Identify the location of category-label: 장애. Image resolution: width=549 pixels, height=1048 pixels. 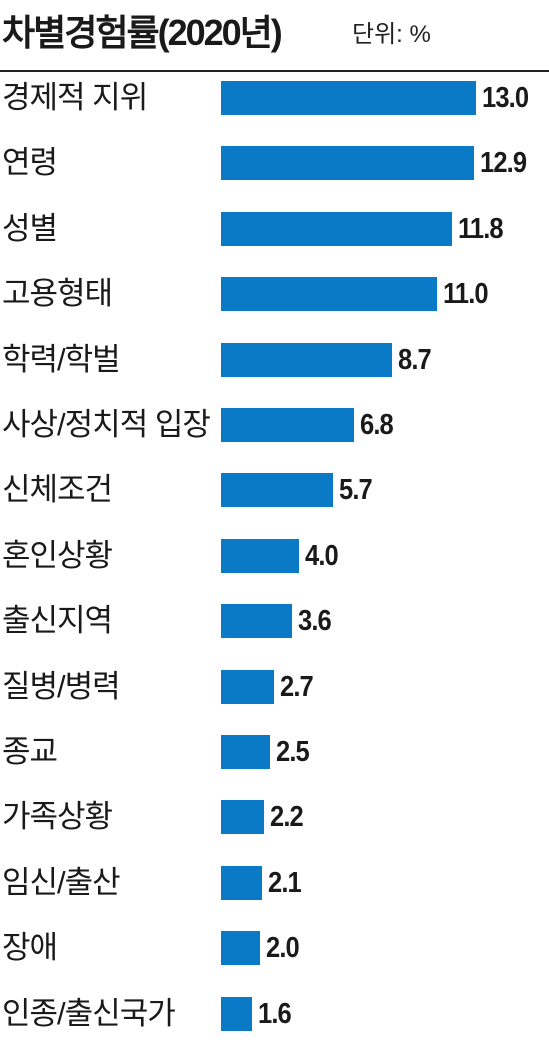
(30, 948).